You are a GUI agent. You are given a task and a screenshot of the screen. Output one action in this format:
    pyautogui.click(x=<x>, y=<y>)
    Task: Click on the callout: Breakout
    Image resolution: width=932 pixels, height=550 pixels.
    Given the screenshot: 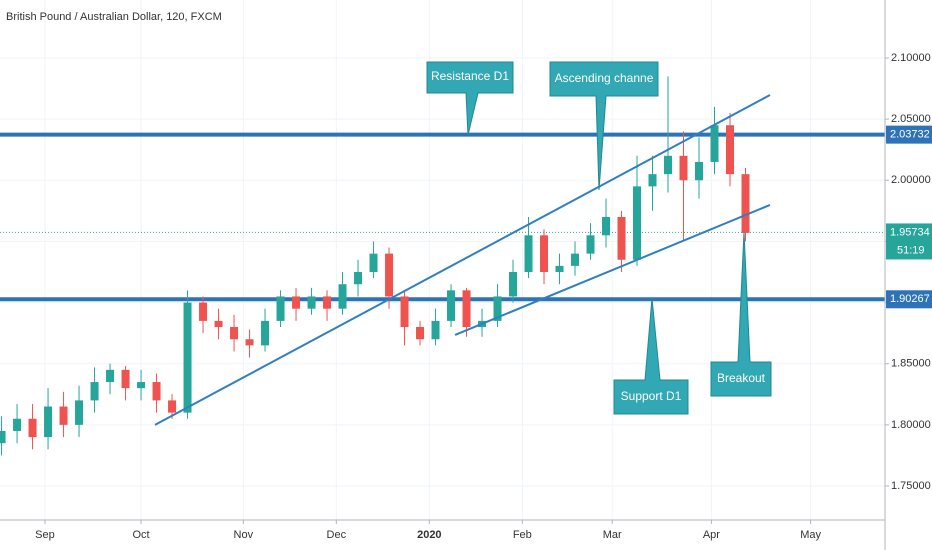 What is the action you would take?
    pyautogui.click(x=741, y=314)
    